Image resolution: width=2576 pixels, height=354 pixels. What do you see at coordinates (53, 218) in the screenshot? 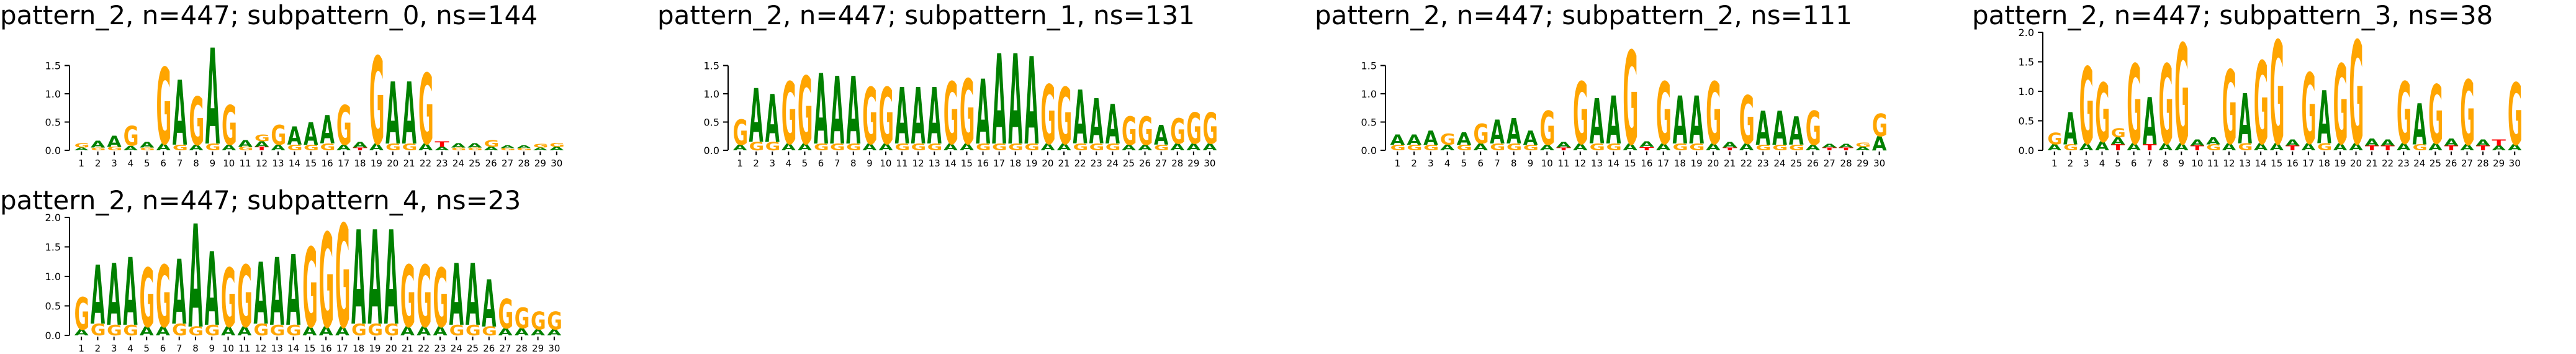
I see `y-tick-label: 2.0` at bounding box center [53, 218].